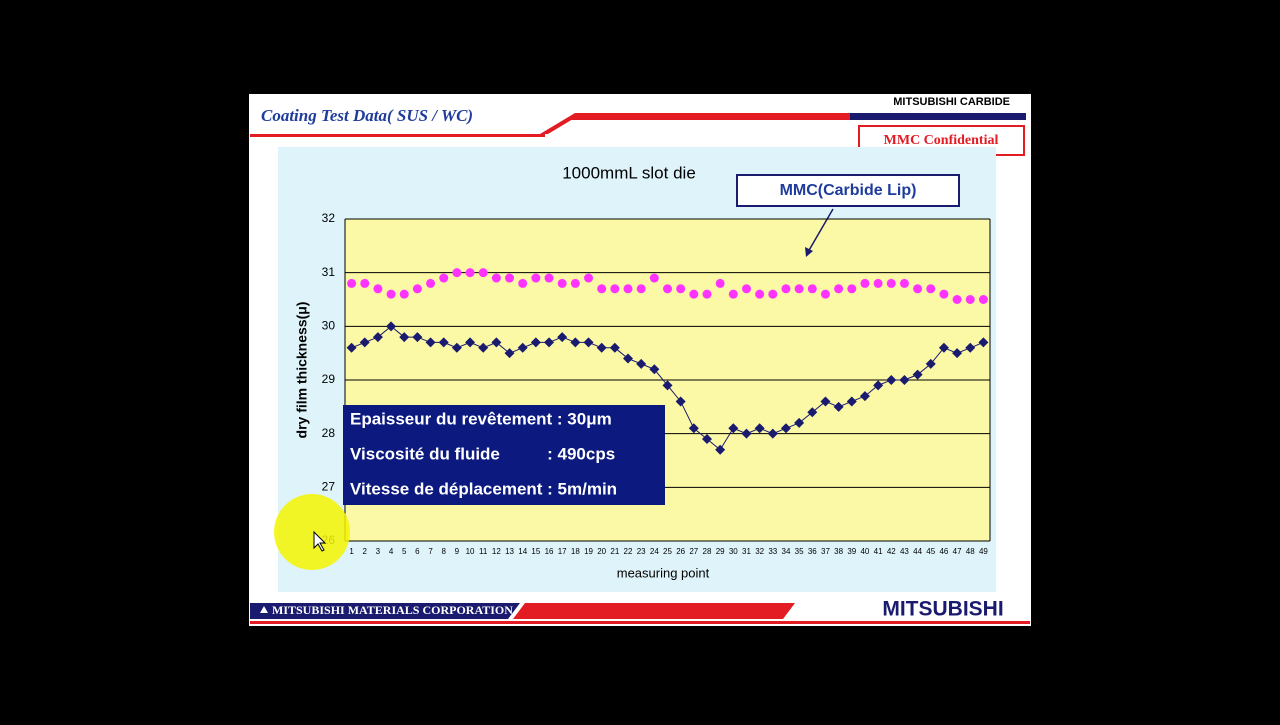 Image resolution: width=1280 pixels, height=725 pixels. What do you see at coordinates (733, 551) in the screenshot?
I see `x-tick-label: 30` at bounding box center [733, 551].